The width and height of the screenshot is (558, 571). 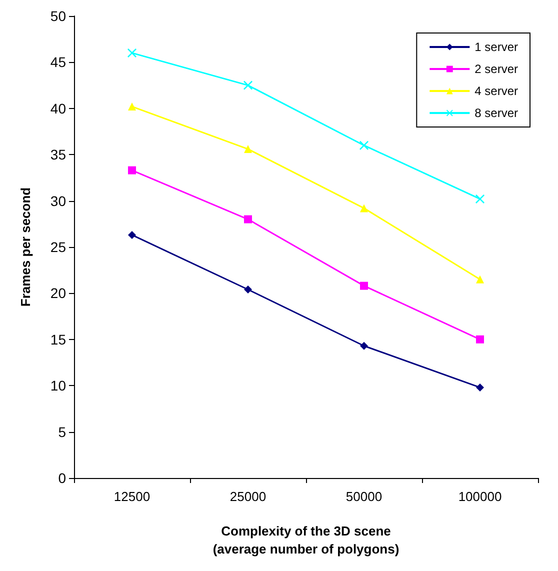 I want to click on y-tick-label: 20, so click(x=58, y=293).